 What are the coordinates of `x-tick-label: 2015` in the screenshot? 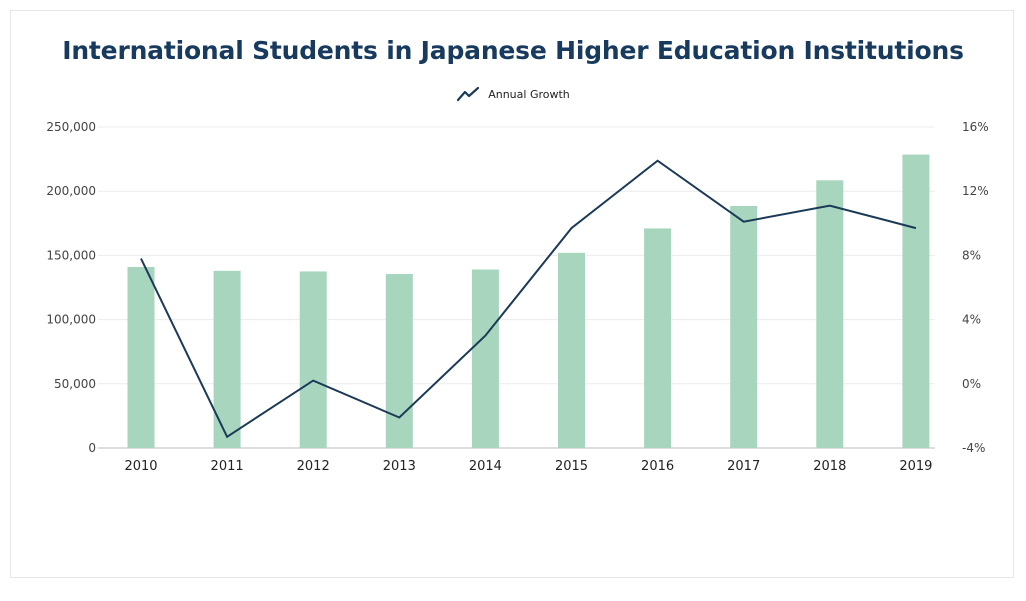 It's located at (571, 466).